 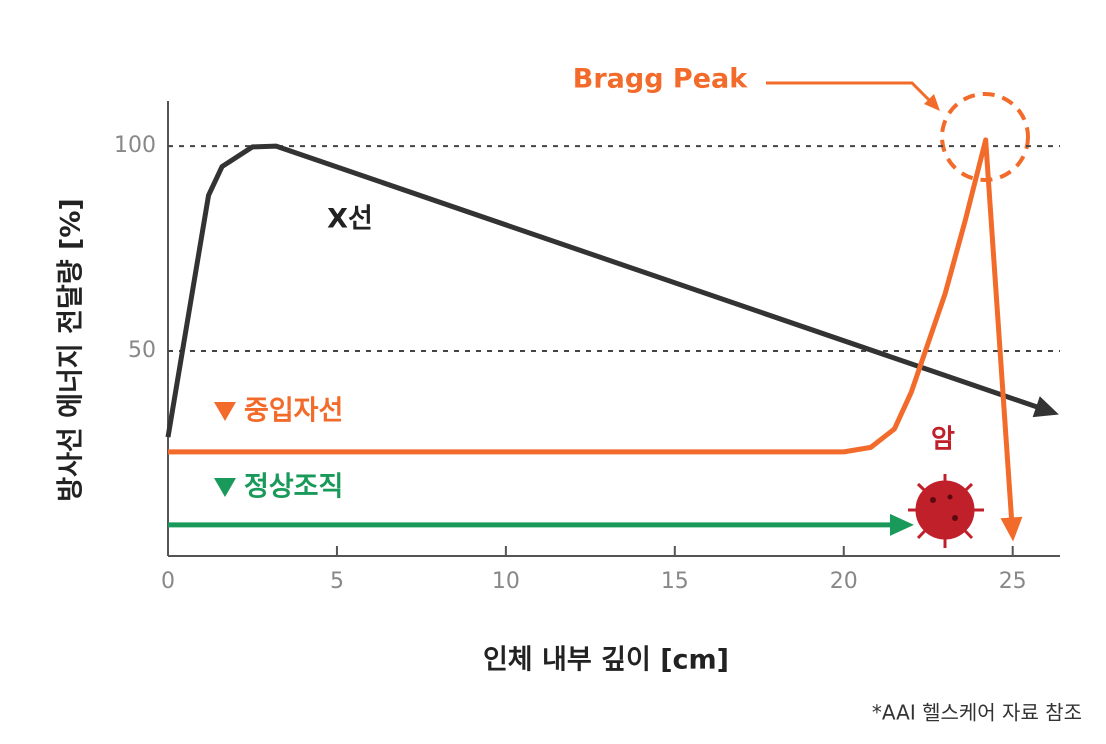 I want to click on virus-icon, so click(x=946, y=511).